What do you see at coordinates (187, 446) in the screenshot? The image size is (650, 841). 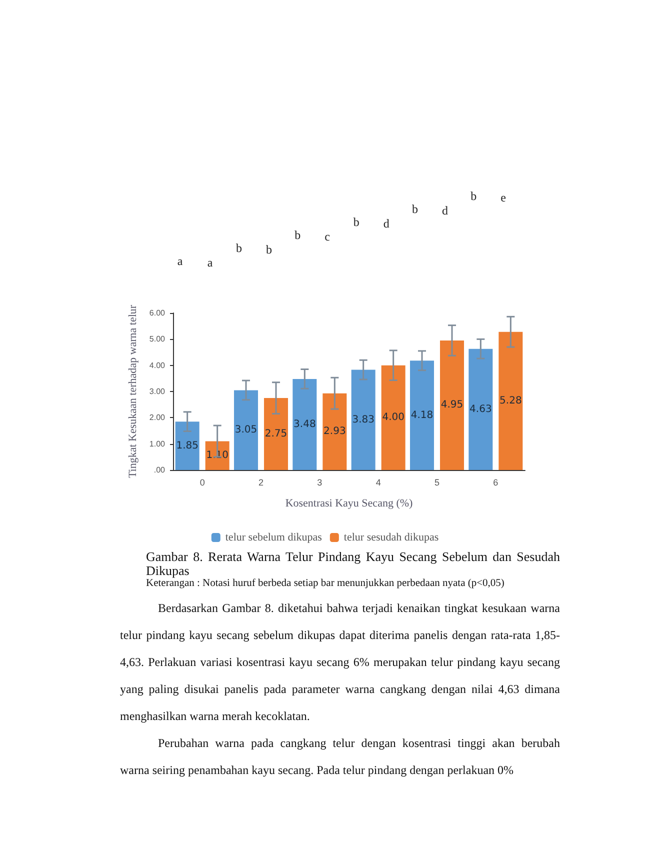 I see `data-label: 1.85` at bounding box center [187, 446].